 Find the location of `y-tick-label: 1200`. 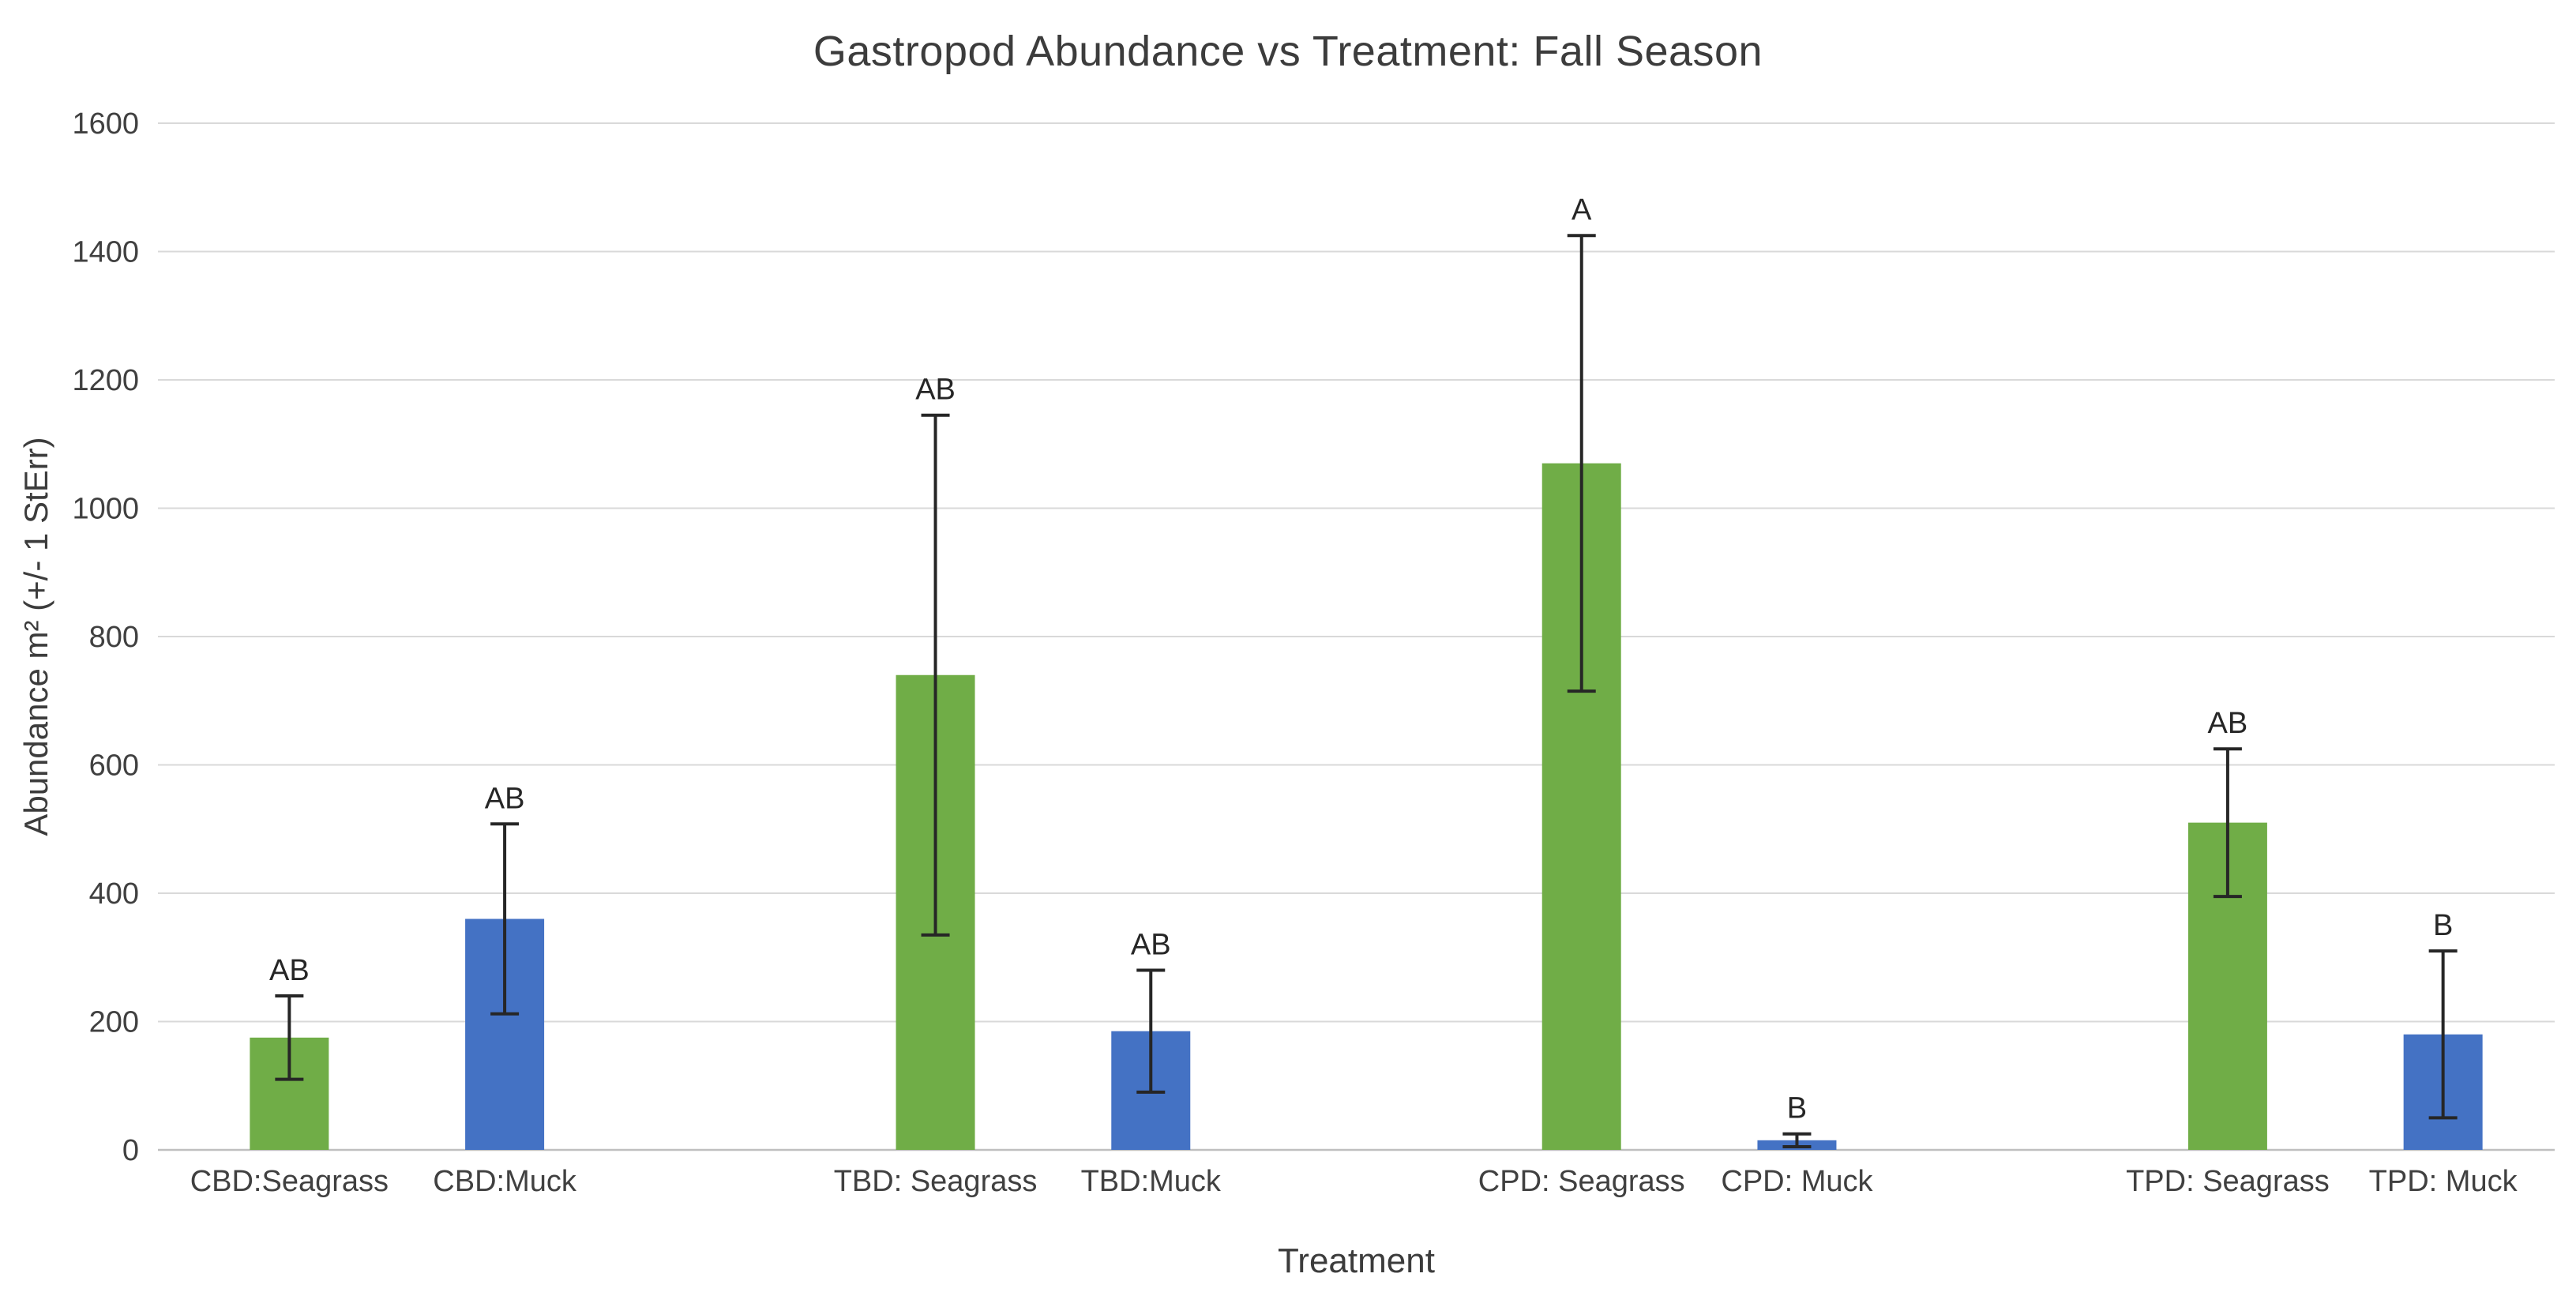

y-tick-label: 1200 is located at coordinates (105, 380).